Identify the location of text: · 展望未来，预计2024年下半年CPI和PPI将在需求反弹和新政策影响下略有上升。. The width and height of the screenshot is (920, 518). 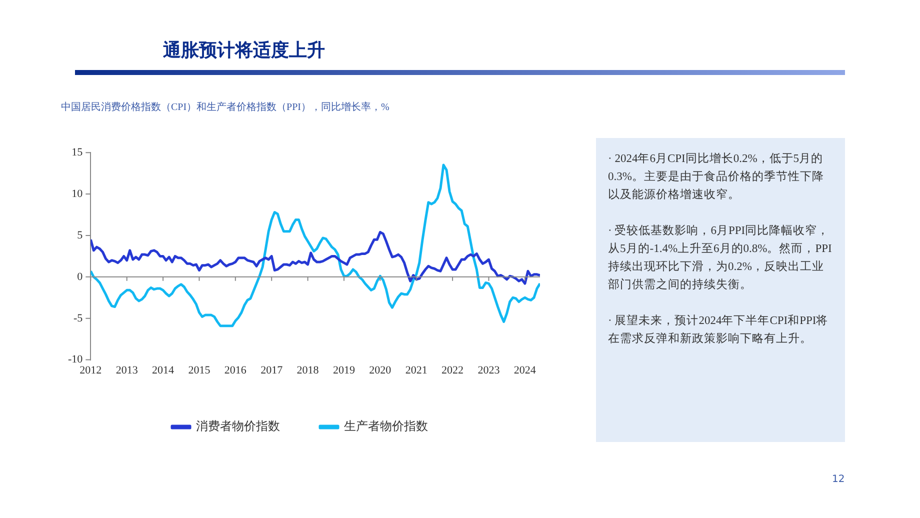
(719, 330).